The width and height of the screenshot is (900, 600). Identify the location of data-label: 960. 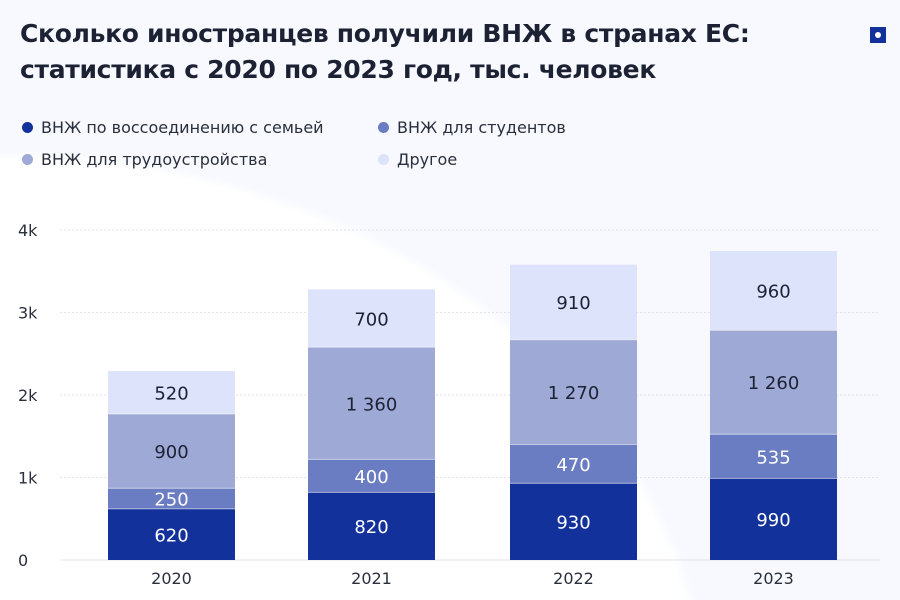
(773, 292).